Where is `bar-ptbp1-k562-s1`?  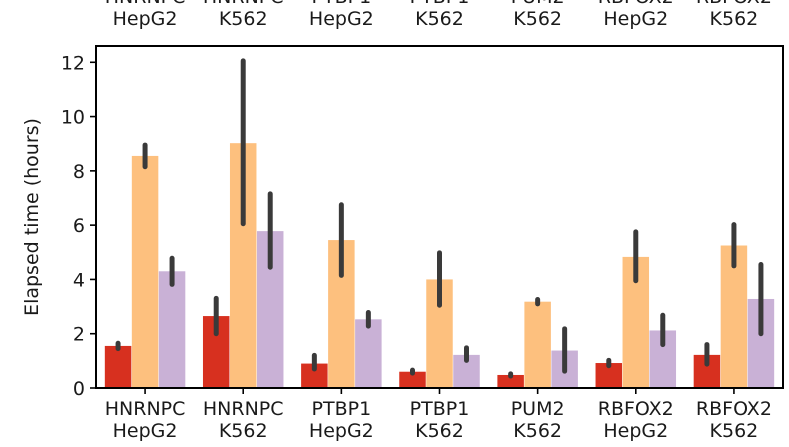
bar-ptbp1-k562-s1 is located at coordinates (412, 379).